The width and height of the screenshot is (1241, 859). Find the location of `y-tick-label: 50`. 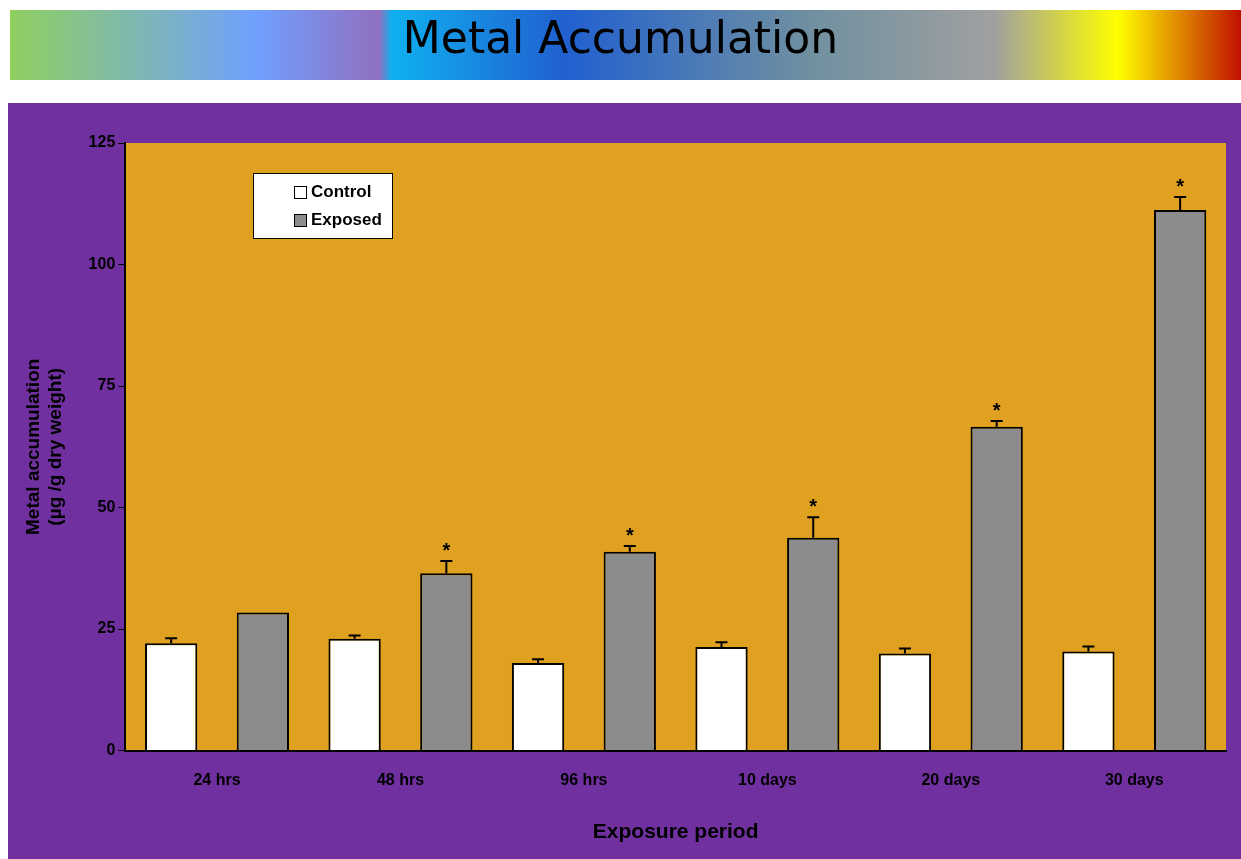

y-tick-label: 50 is located at coordinates (106, 506).